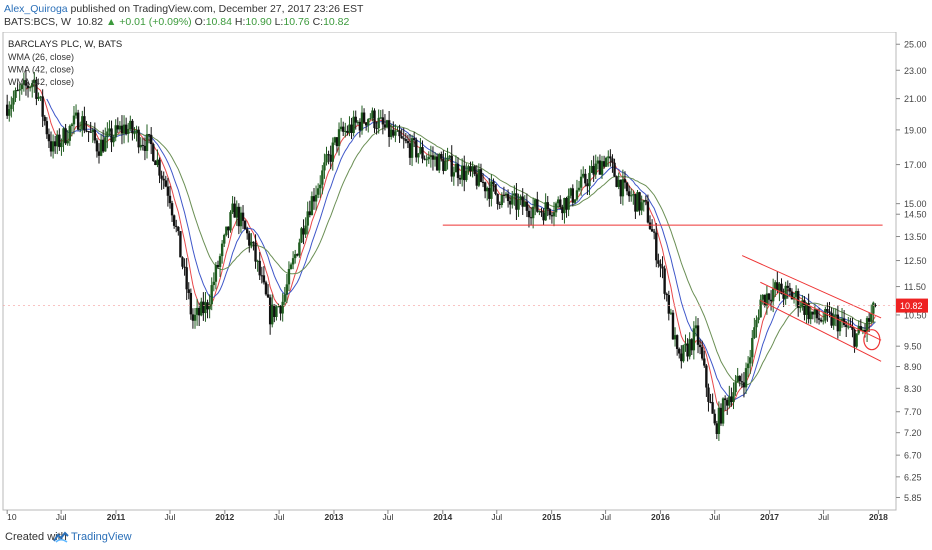 The height and width of the screenshot is (550, 932). What do you see at coordinates (200, 22) in the screenshot?
I see `open-label: O:` at bounding box center [200, 22].